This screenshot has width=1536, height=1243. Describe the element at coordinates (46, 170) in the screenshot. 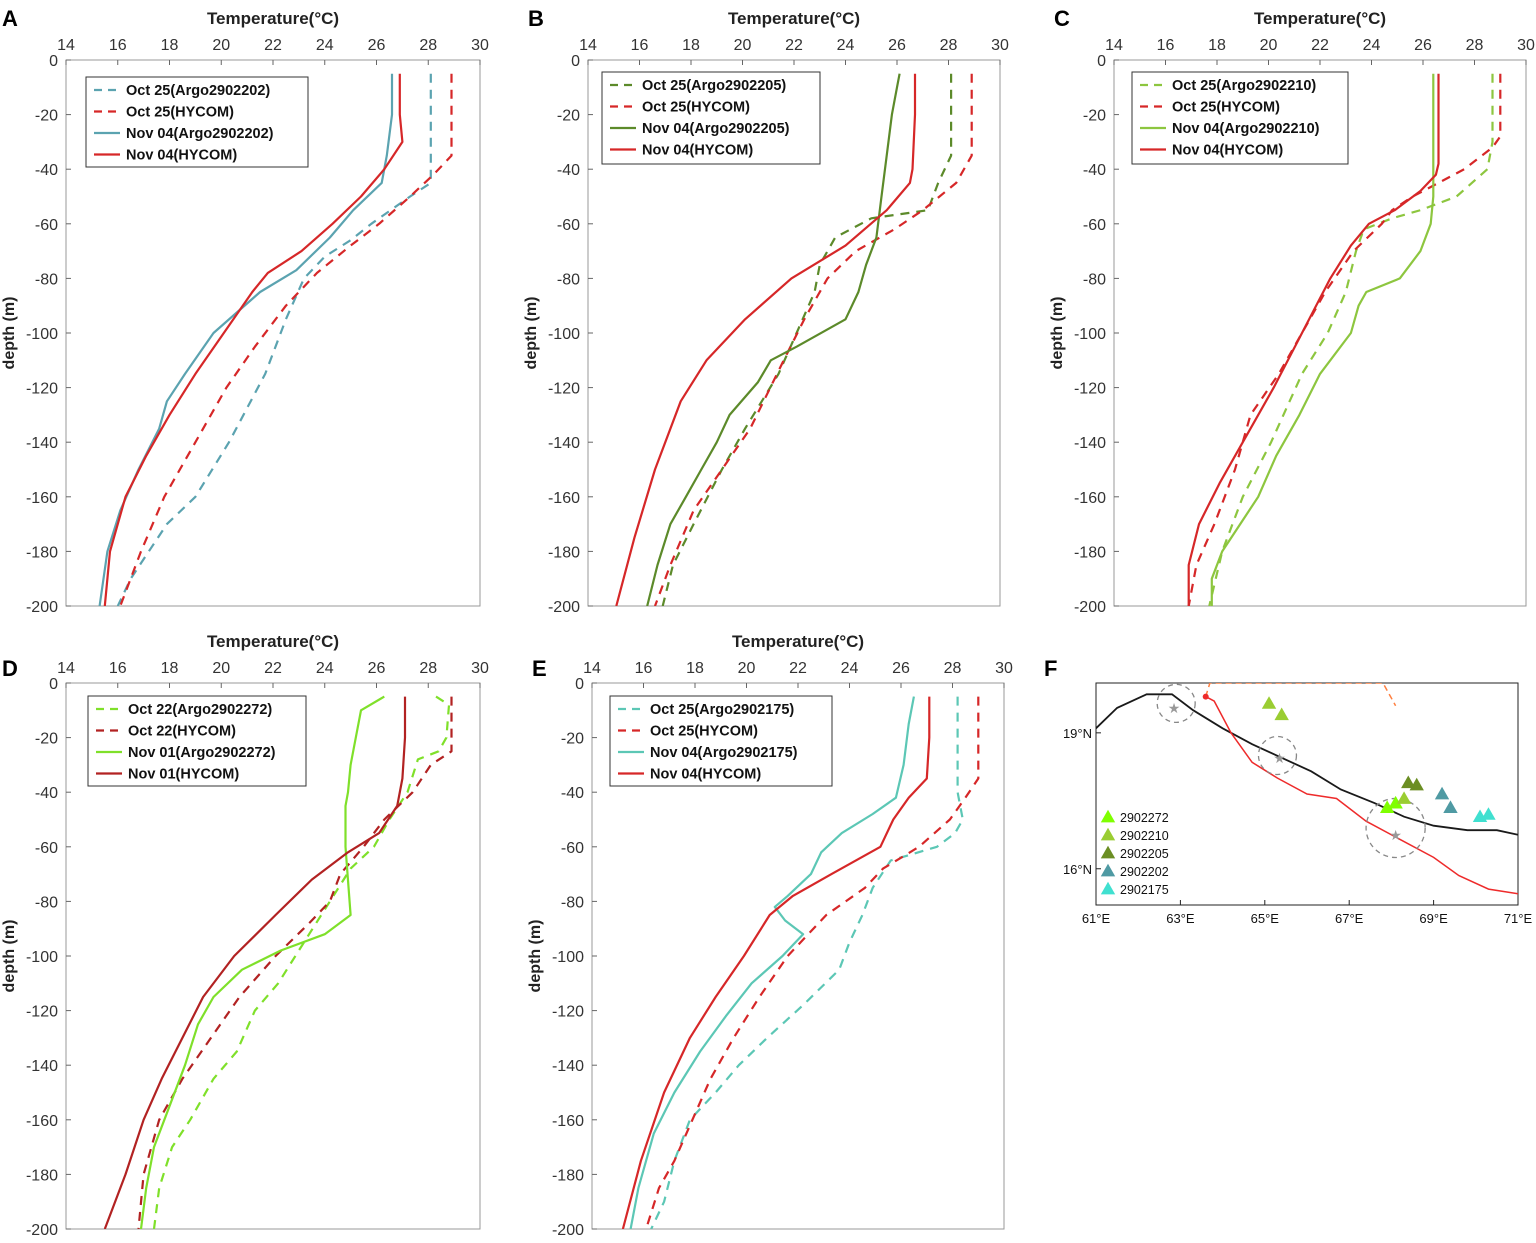

I see `y-tick-label: -40` at that location.